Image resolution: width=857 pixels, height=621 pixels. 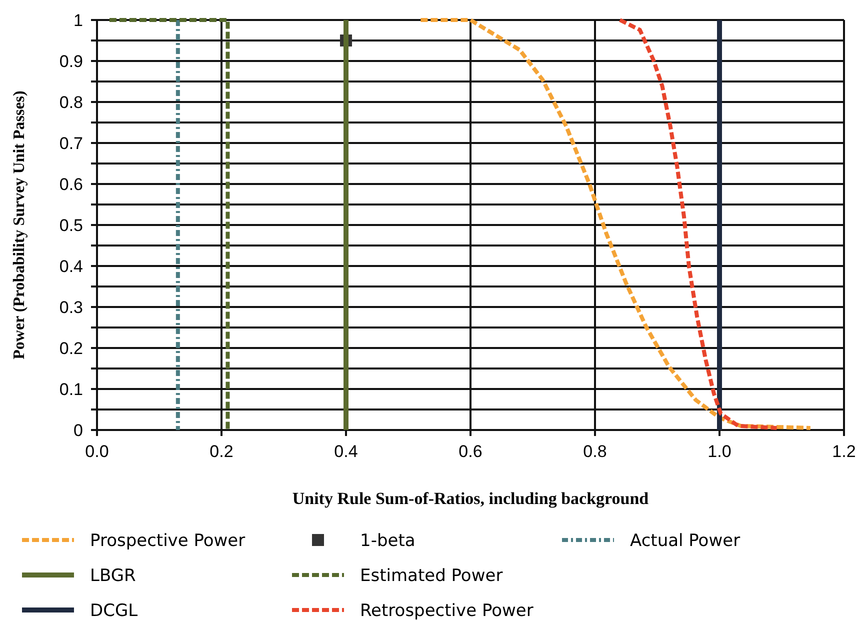 What do you see at coordinates (113, 576) in the screenshot?
I see `legend-label: LBGR` at bounding box center [113, 576].